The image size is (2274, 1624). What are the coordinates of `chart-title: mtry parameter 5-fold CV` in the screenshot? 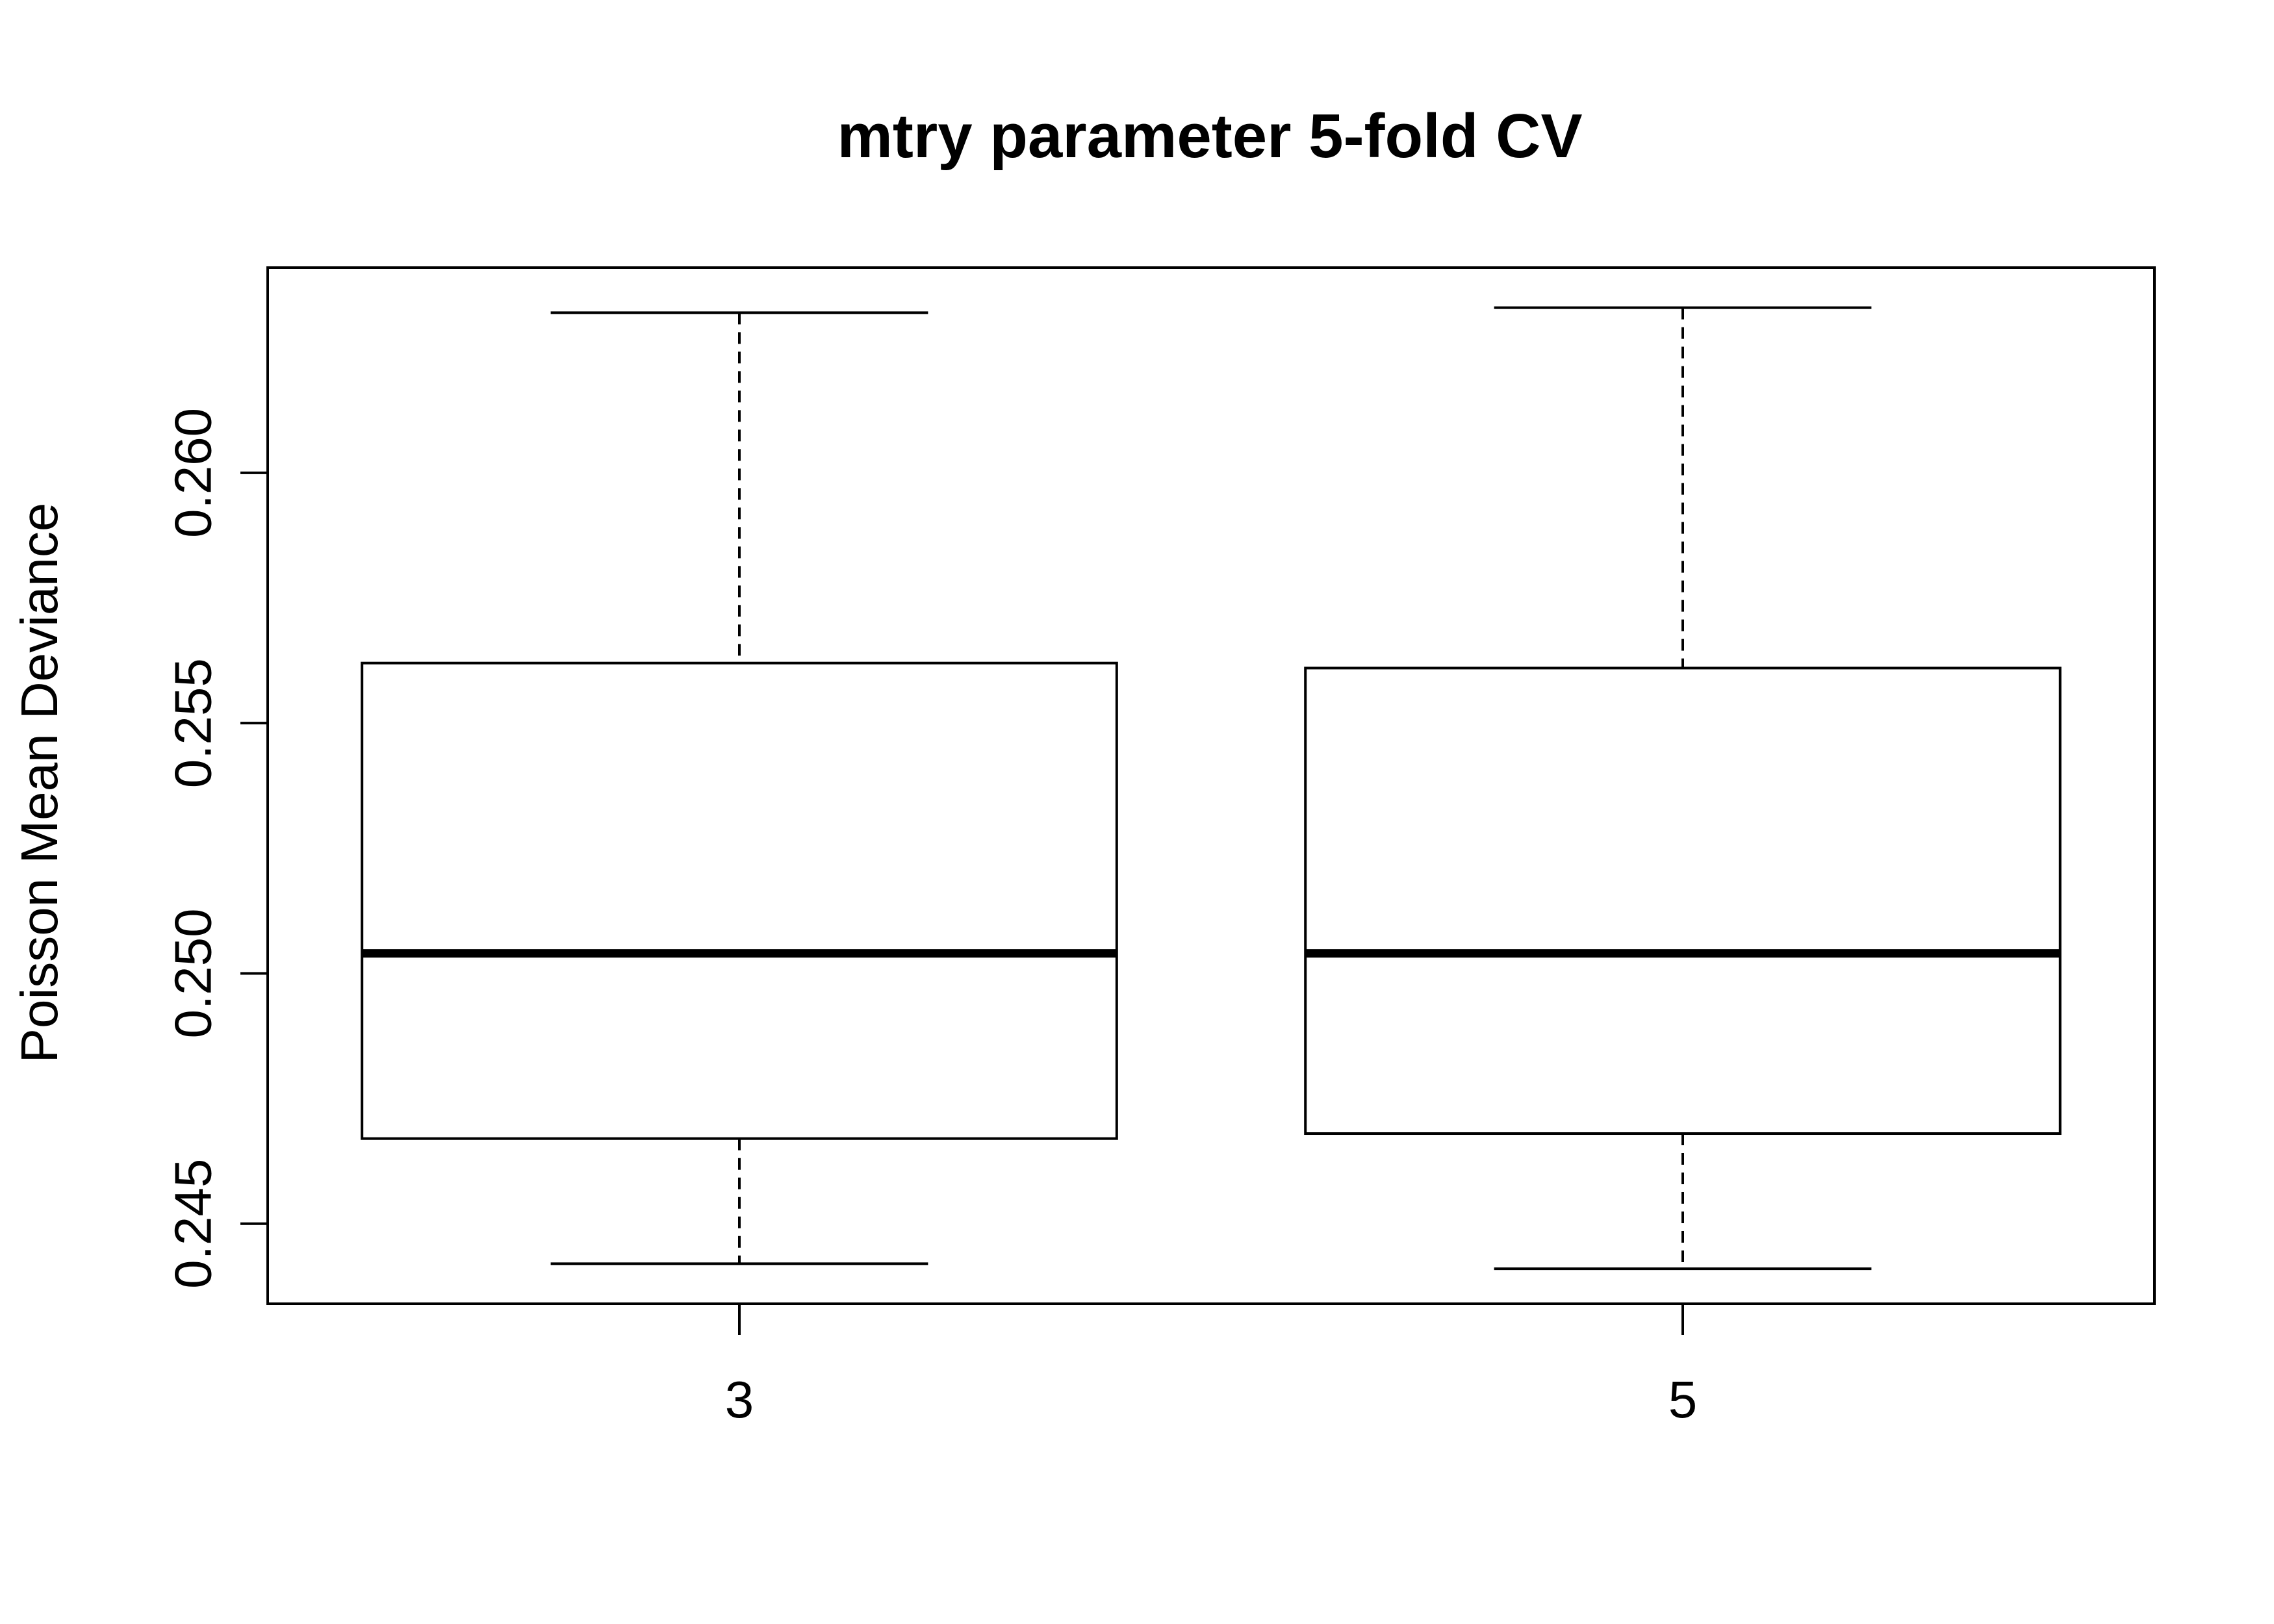 It's located at (1210, 136).